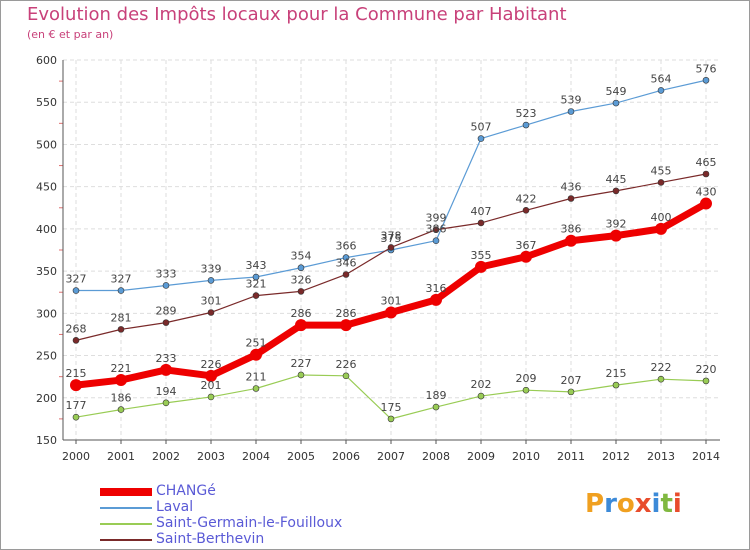 The width and height of the screenshot is (750, 550). Describe the element at coordinates (526, 456) in the screenshot. I see `x-tick-label: 2010` at that location.